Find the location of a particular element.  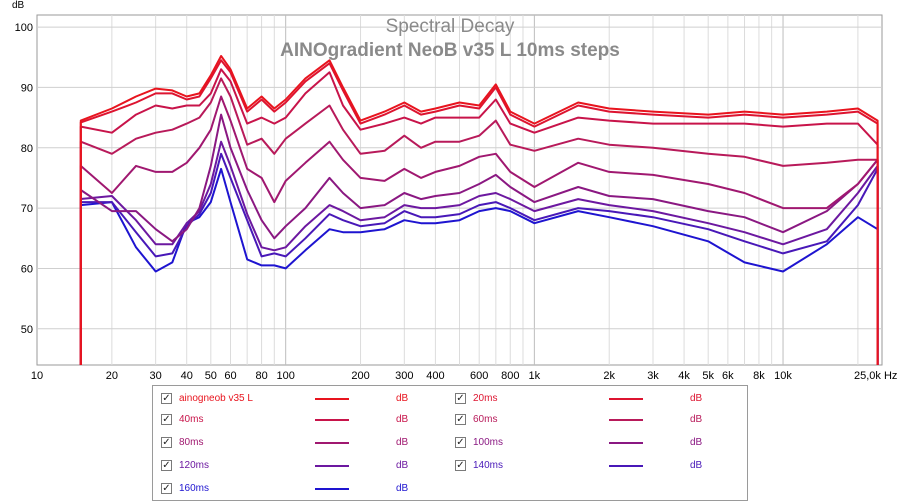

x-tick-label: 5k is located at coordinates (708, 376).